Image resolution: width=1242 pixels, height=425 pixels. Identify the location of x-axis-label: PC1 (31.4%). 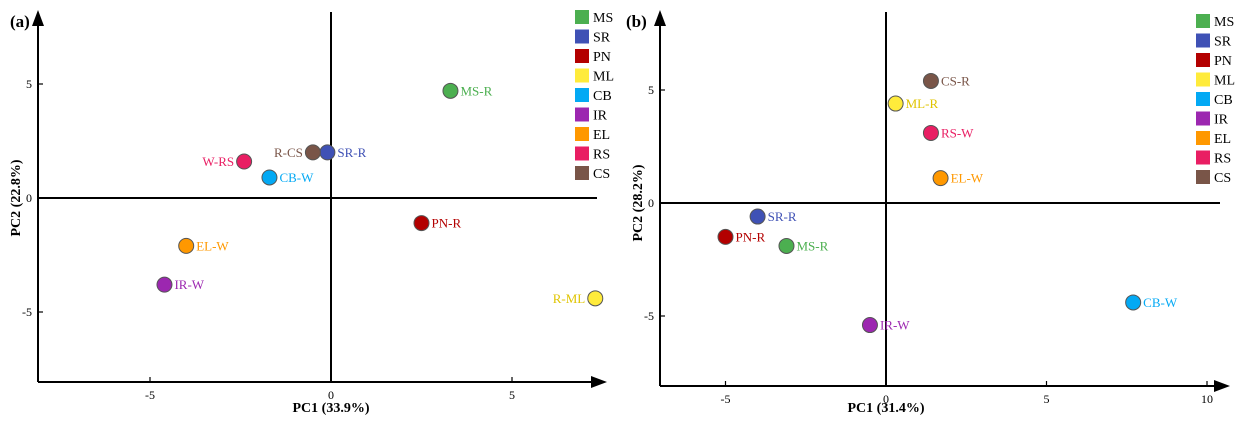
(886, 408).